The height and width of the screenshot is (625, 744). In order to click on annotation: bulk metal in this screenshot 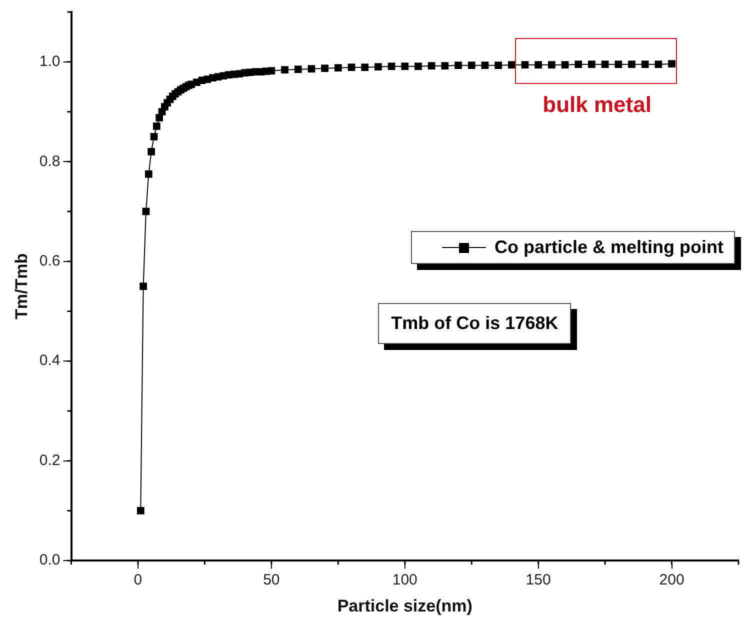, I will do `click(597, 105)`.